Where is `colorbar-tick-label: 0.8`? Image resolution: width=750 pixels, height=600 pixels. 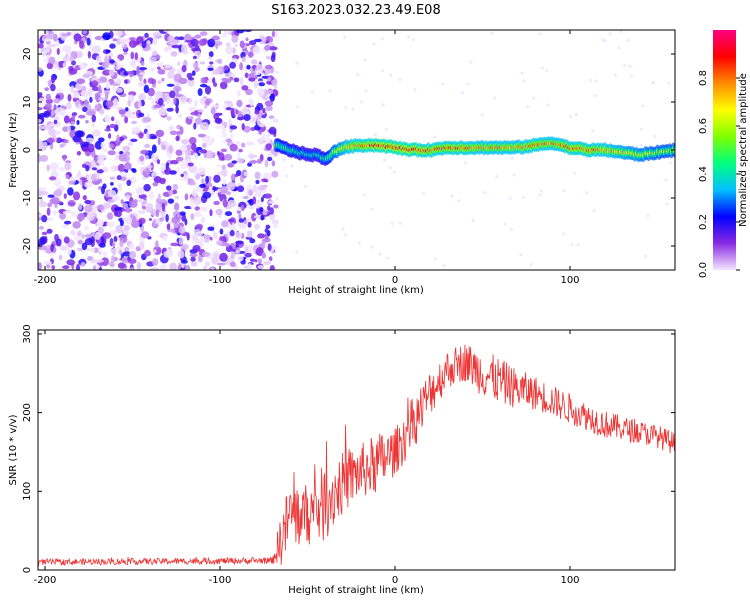 colorbar-tick-label: 0.8 is located at coordinates (703, 78).